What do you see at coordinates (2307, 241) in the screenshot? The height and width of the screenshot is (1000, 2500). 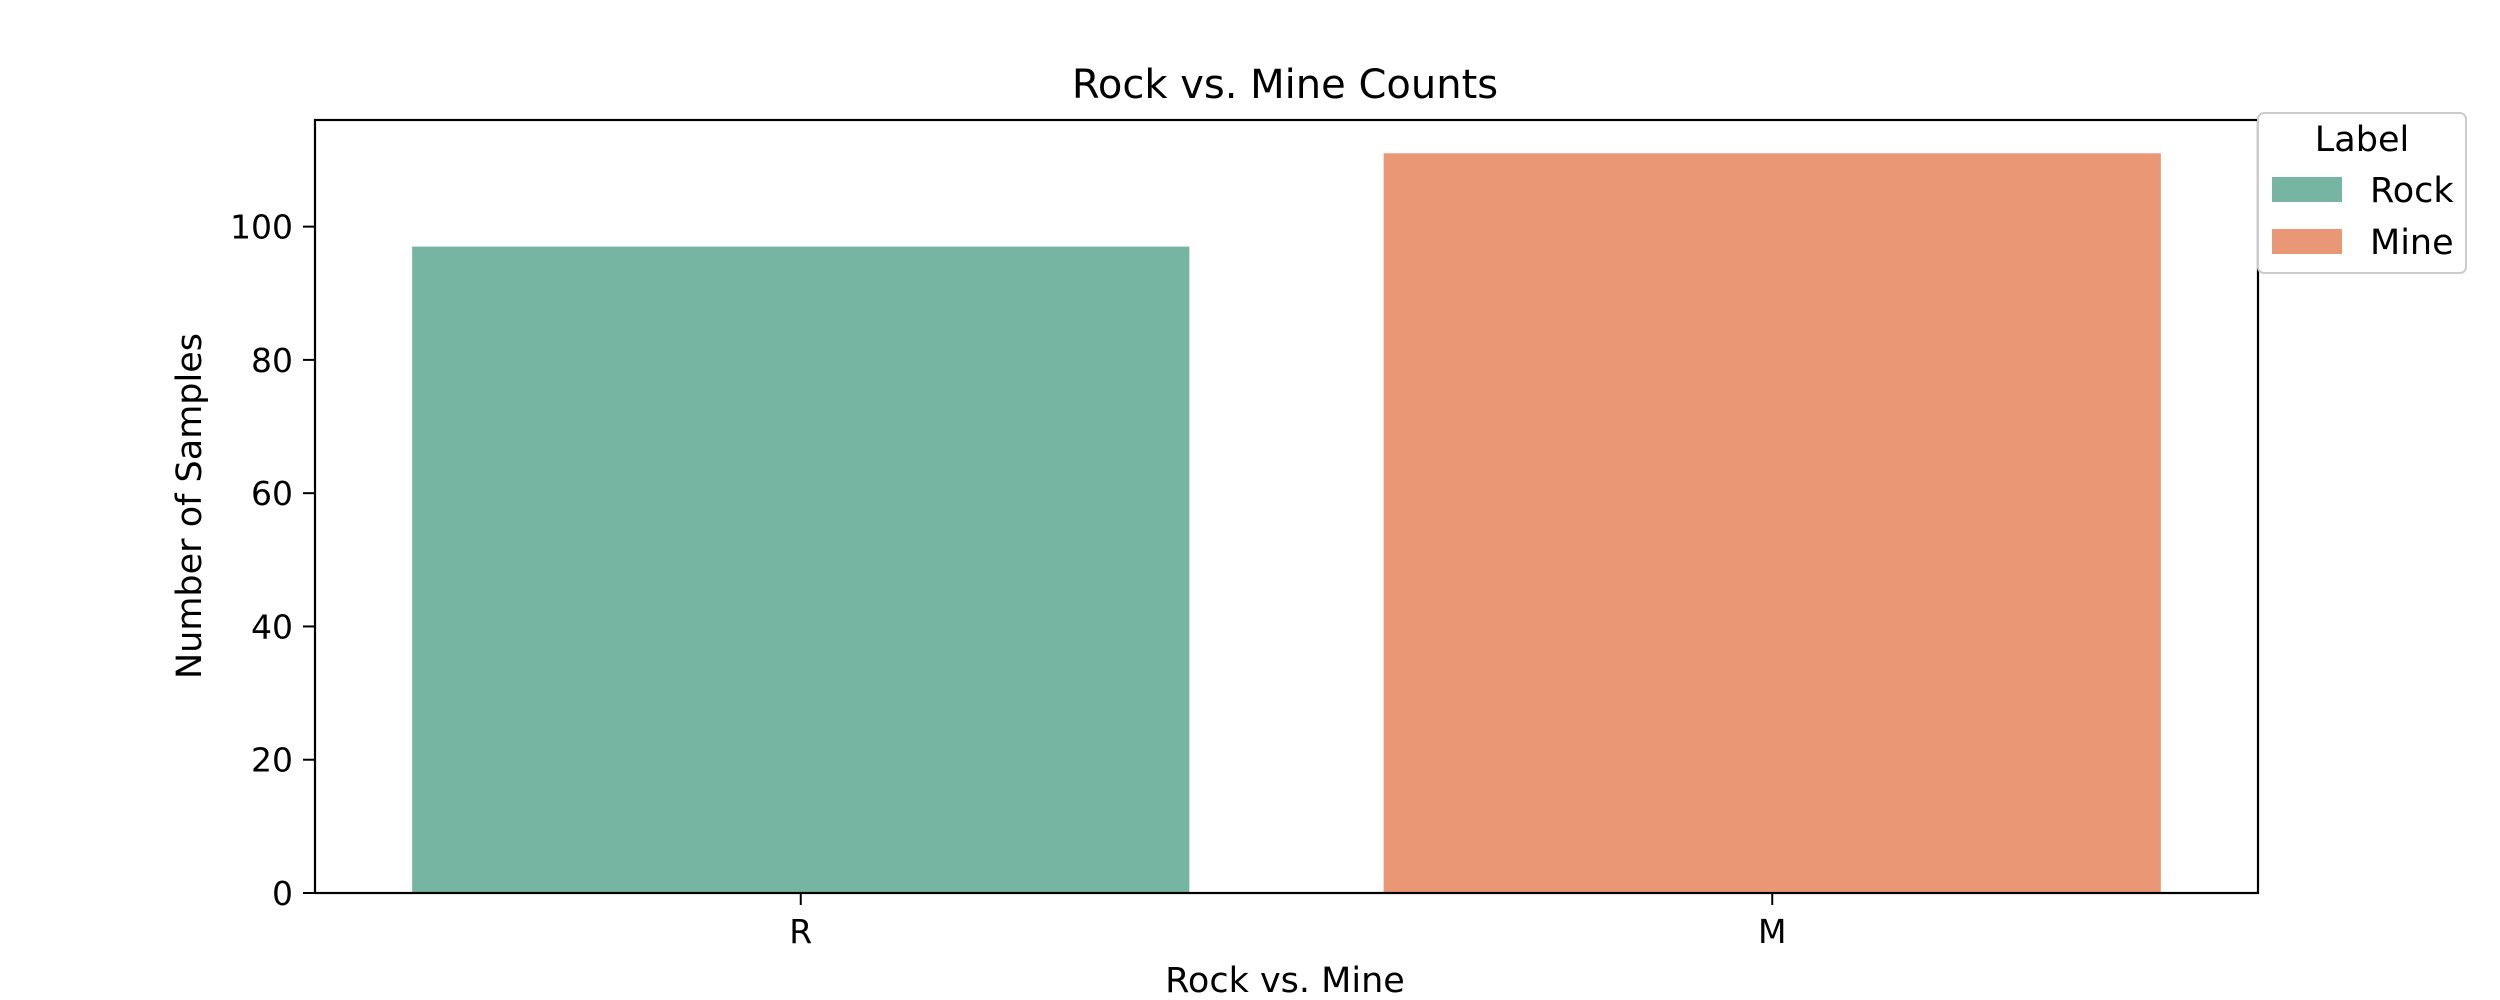 I see `legend-swatch-mine` at bounding box center [2307, 241].